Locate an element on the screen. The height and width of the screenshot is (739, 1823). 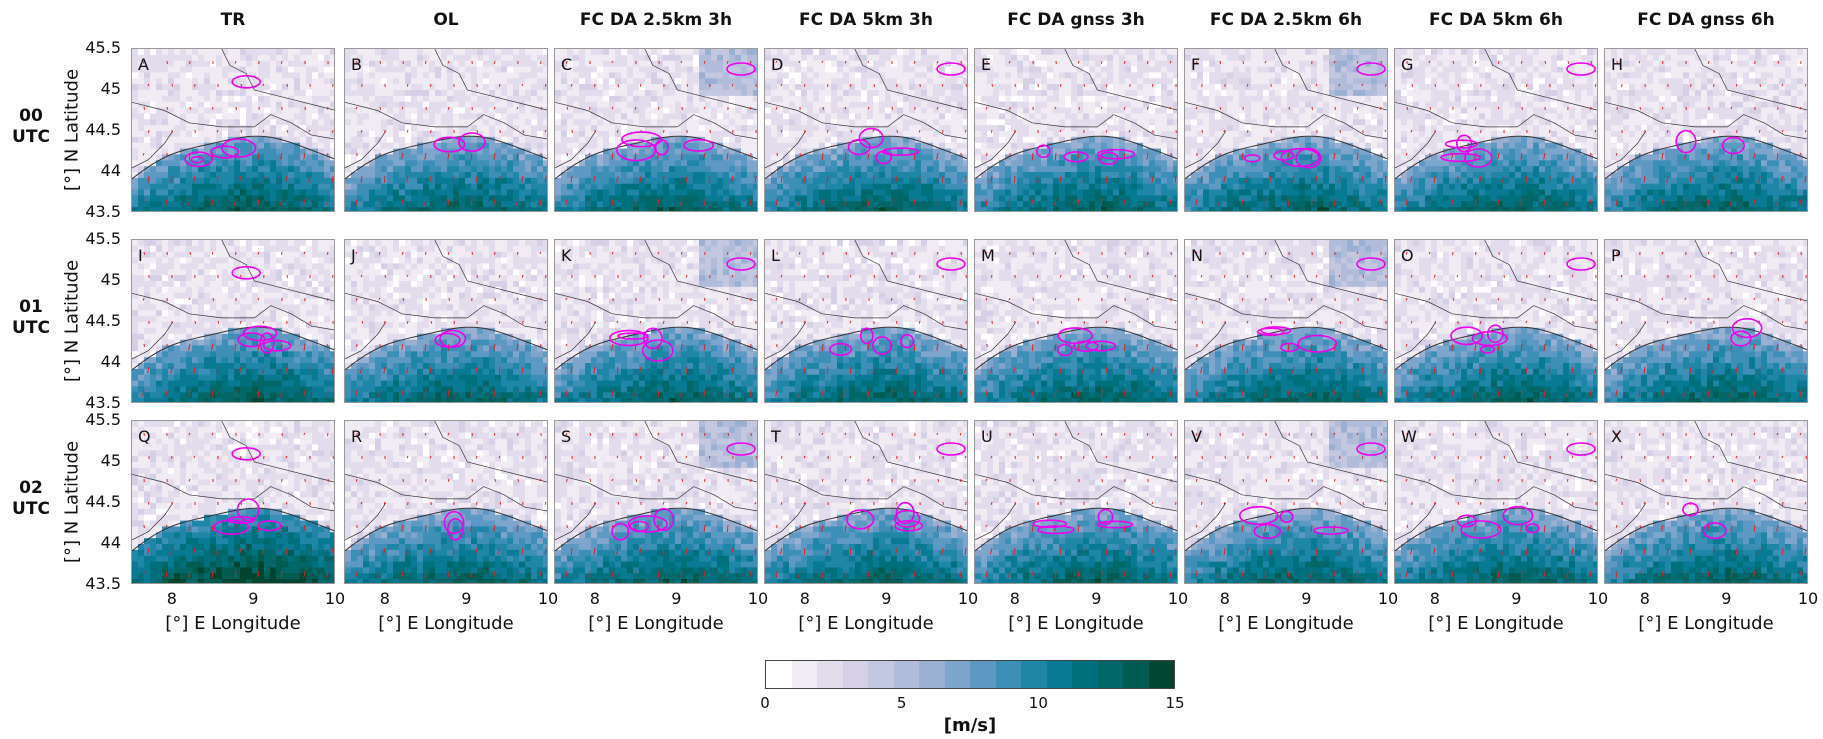
y-tick-label: 45 is located at coordinates (91, 279).